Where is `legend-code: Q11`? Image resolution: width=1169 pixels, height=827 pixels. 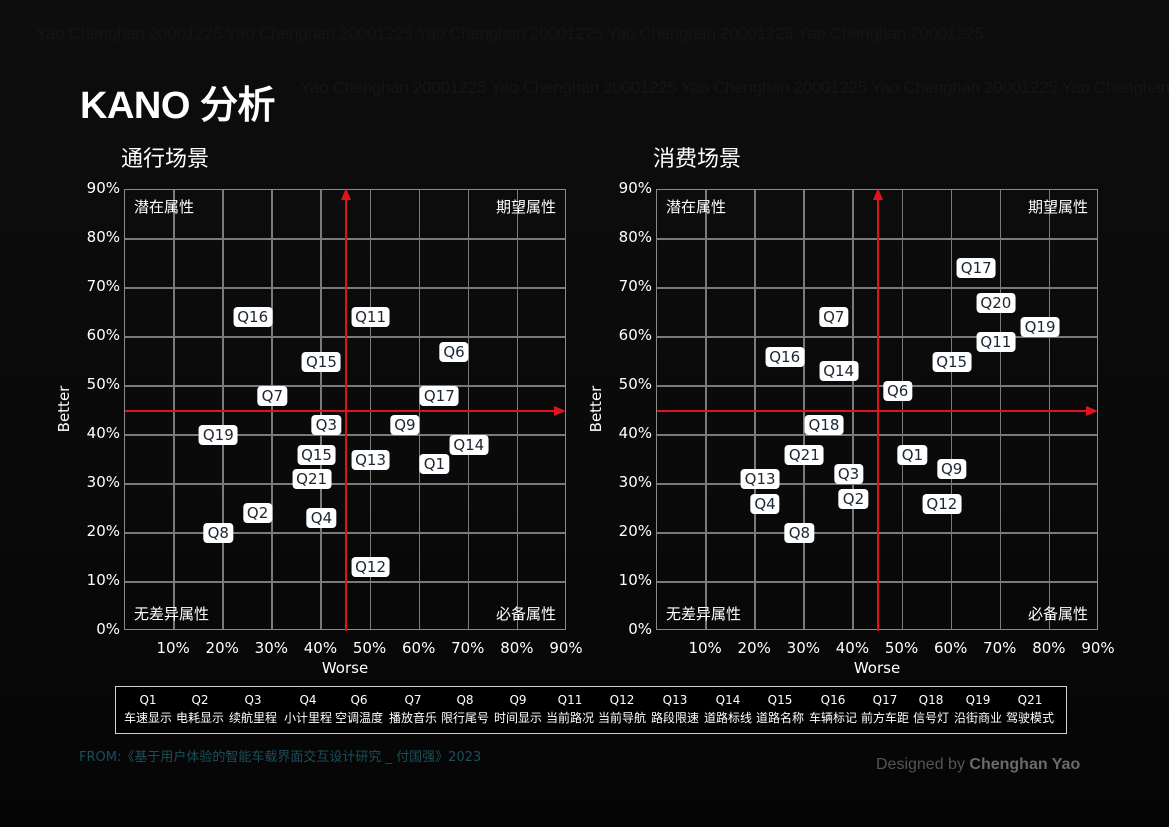 legend-code: Q11 is located at coordinates (570, 700).